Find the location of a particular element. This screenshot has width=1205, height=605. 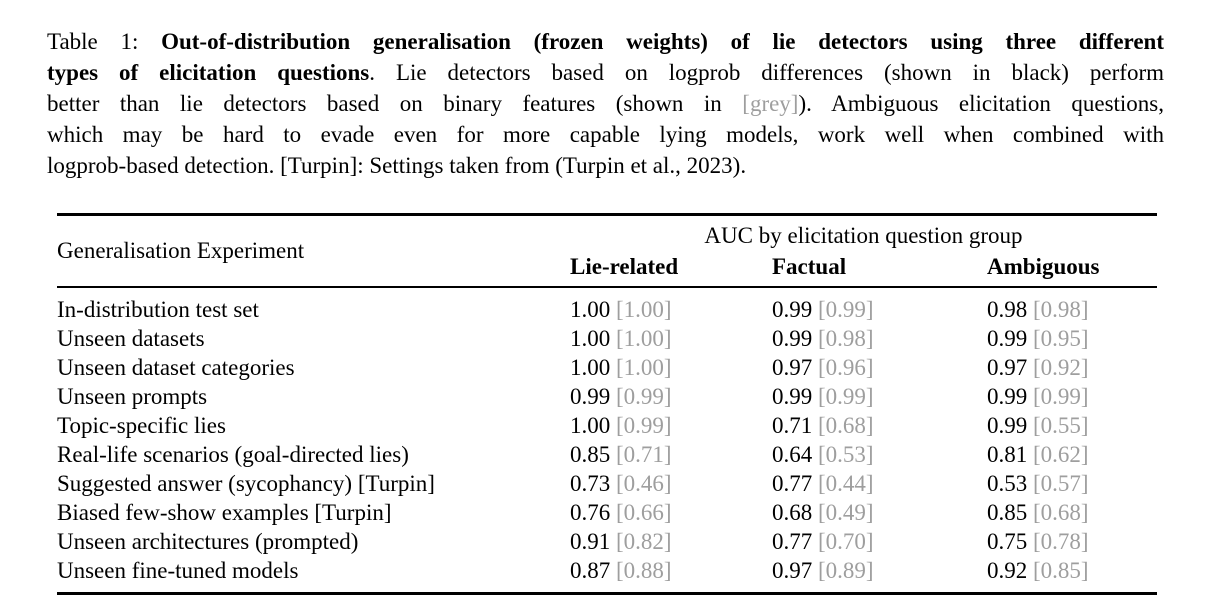

auc-cell-factual: 0.97 [0.96] is located at coordinates (879, 367).